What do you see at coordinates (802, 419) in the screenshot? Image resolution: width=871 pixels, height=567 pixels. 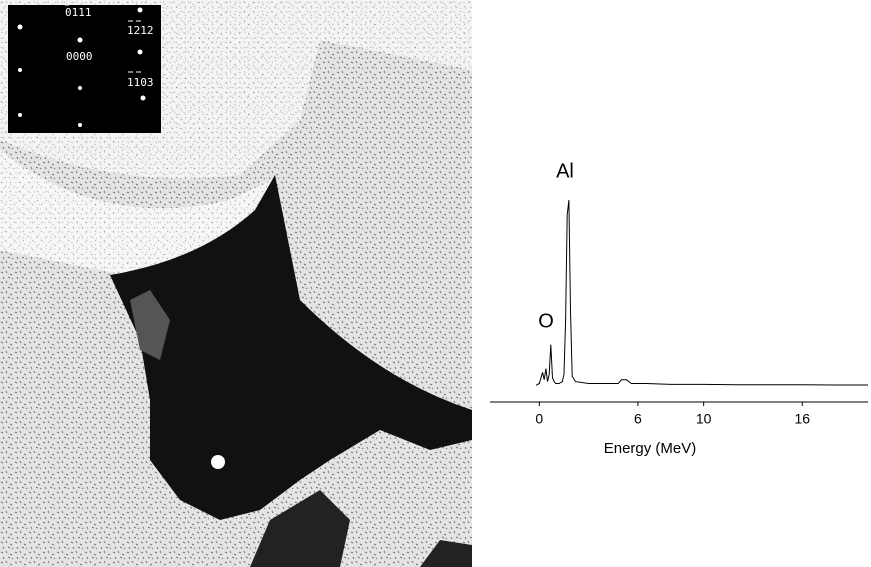 I see `x-tick-label: 16` at bounding box center [802, 419].